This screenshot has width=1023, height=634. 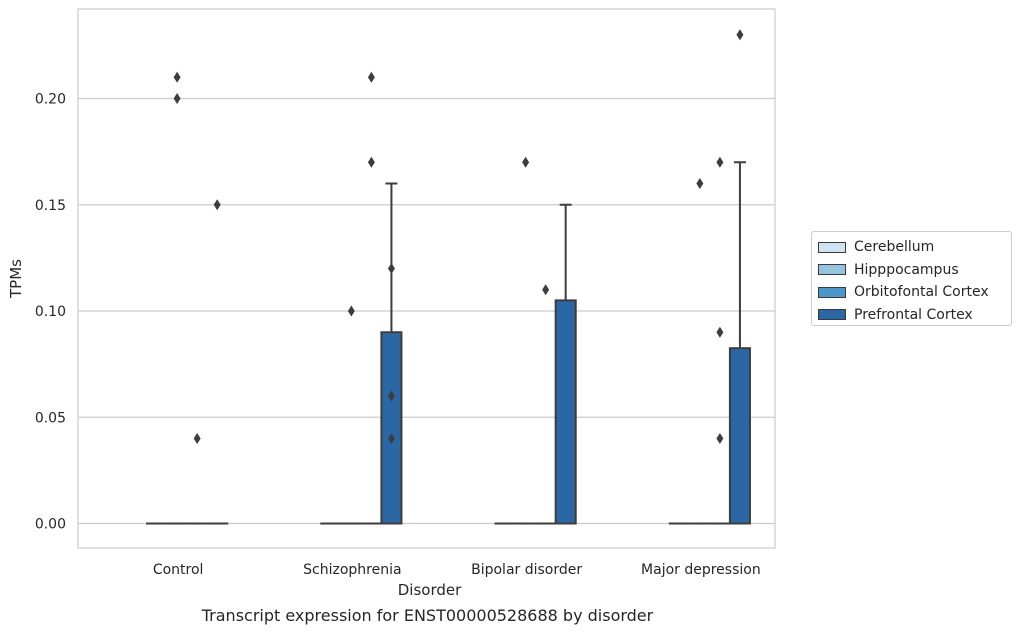 I want to click on x-tick-label: Major depression, so click(x=701, y=570).